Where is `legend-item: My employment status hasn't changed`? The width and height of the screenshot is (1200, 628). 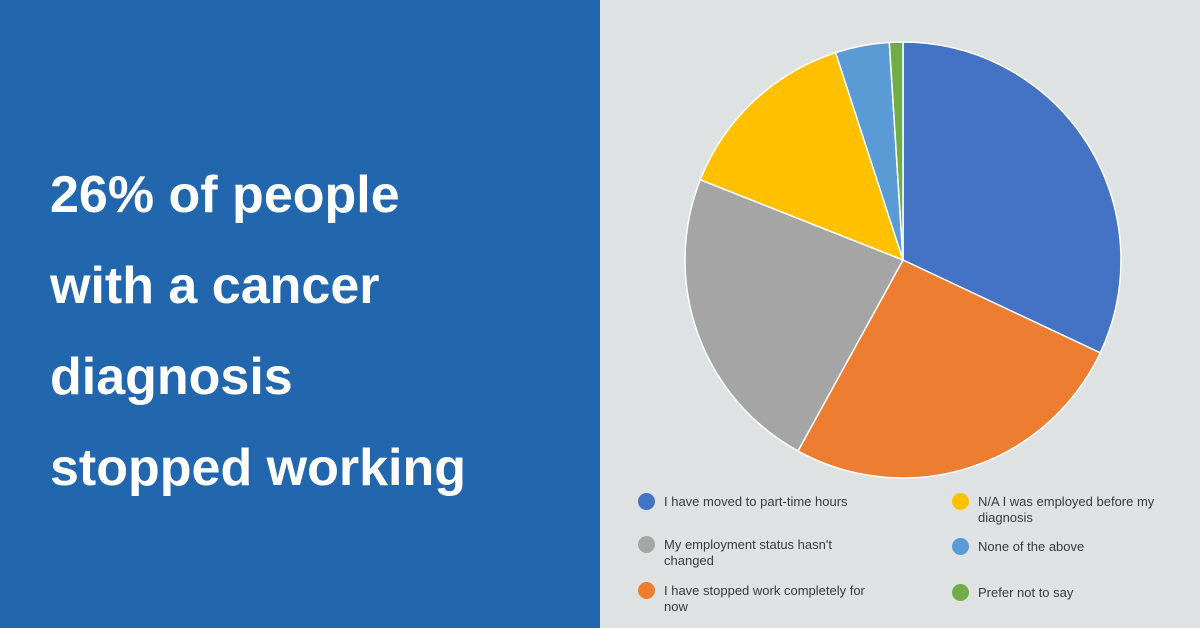
legend-item: My employment status hasn't changed is located at coordinates (753, 552).